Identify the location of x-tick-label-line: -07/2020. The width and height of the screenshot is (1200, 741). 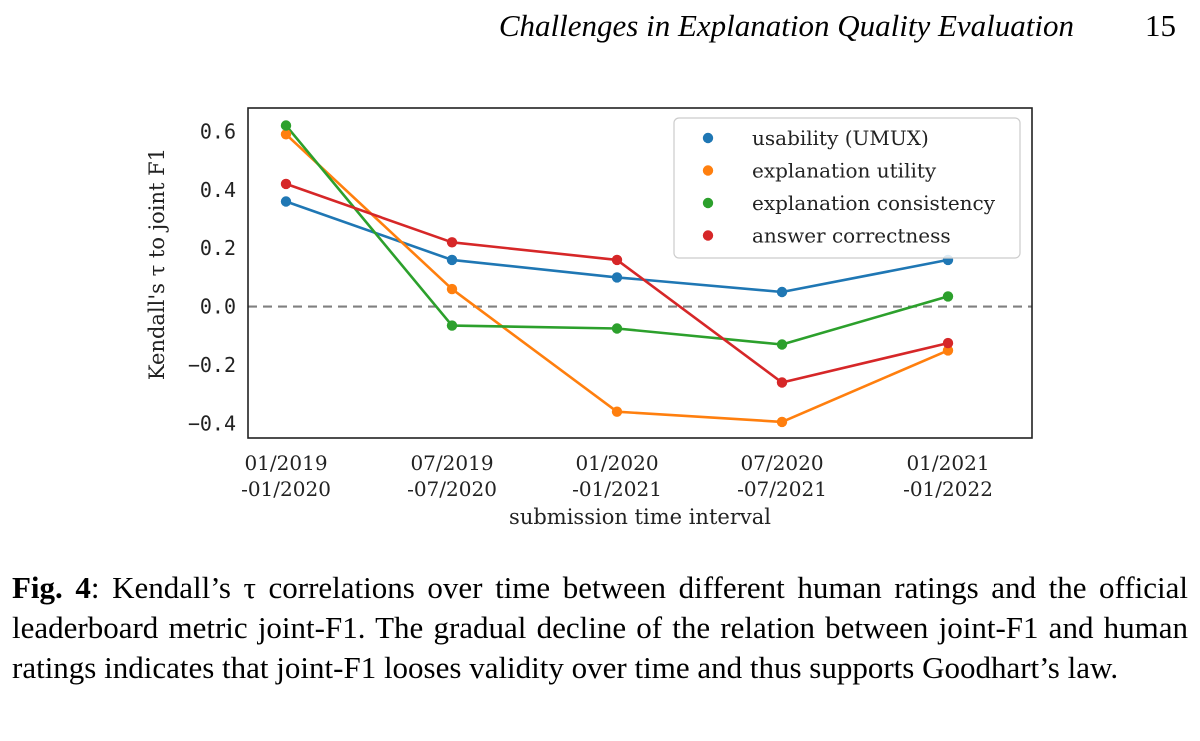
(452, 489).